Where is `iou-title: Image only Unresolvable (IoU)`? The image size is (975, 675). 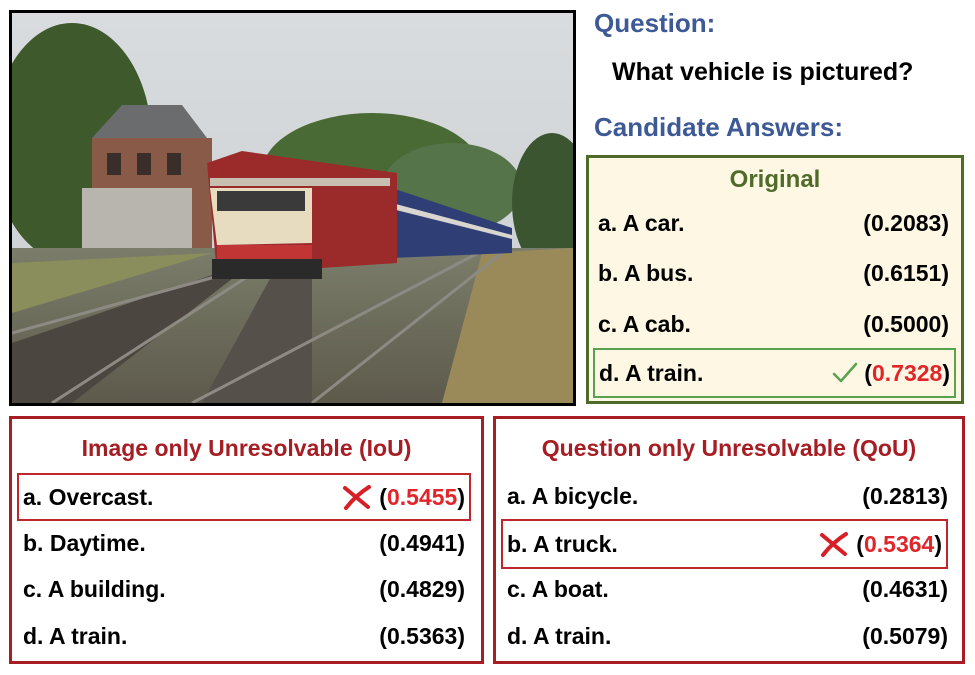 iou-title: Image only Unresolvable (IoU) is located at coordinates (246, 448).